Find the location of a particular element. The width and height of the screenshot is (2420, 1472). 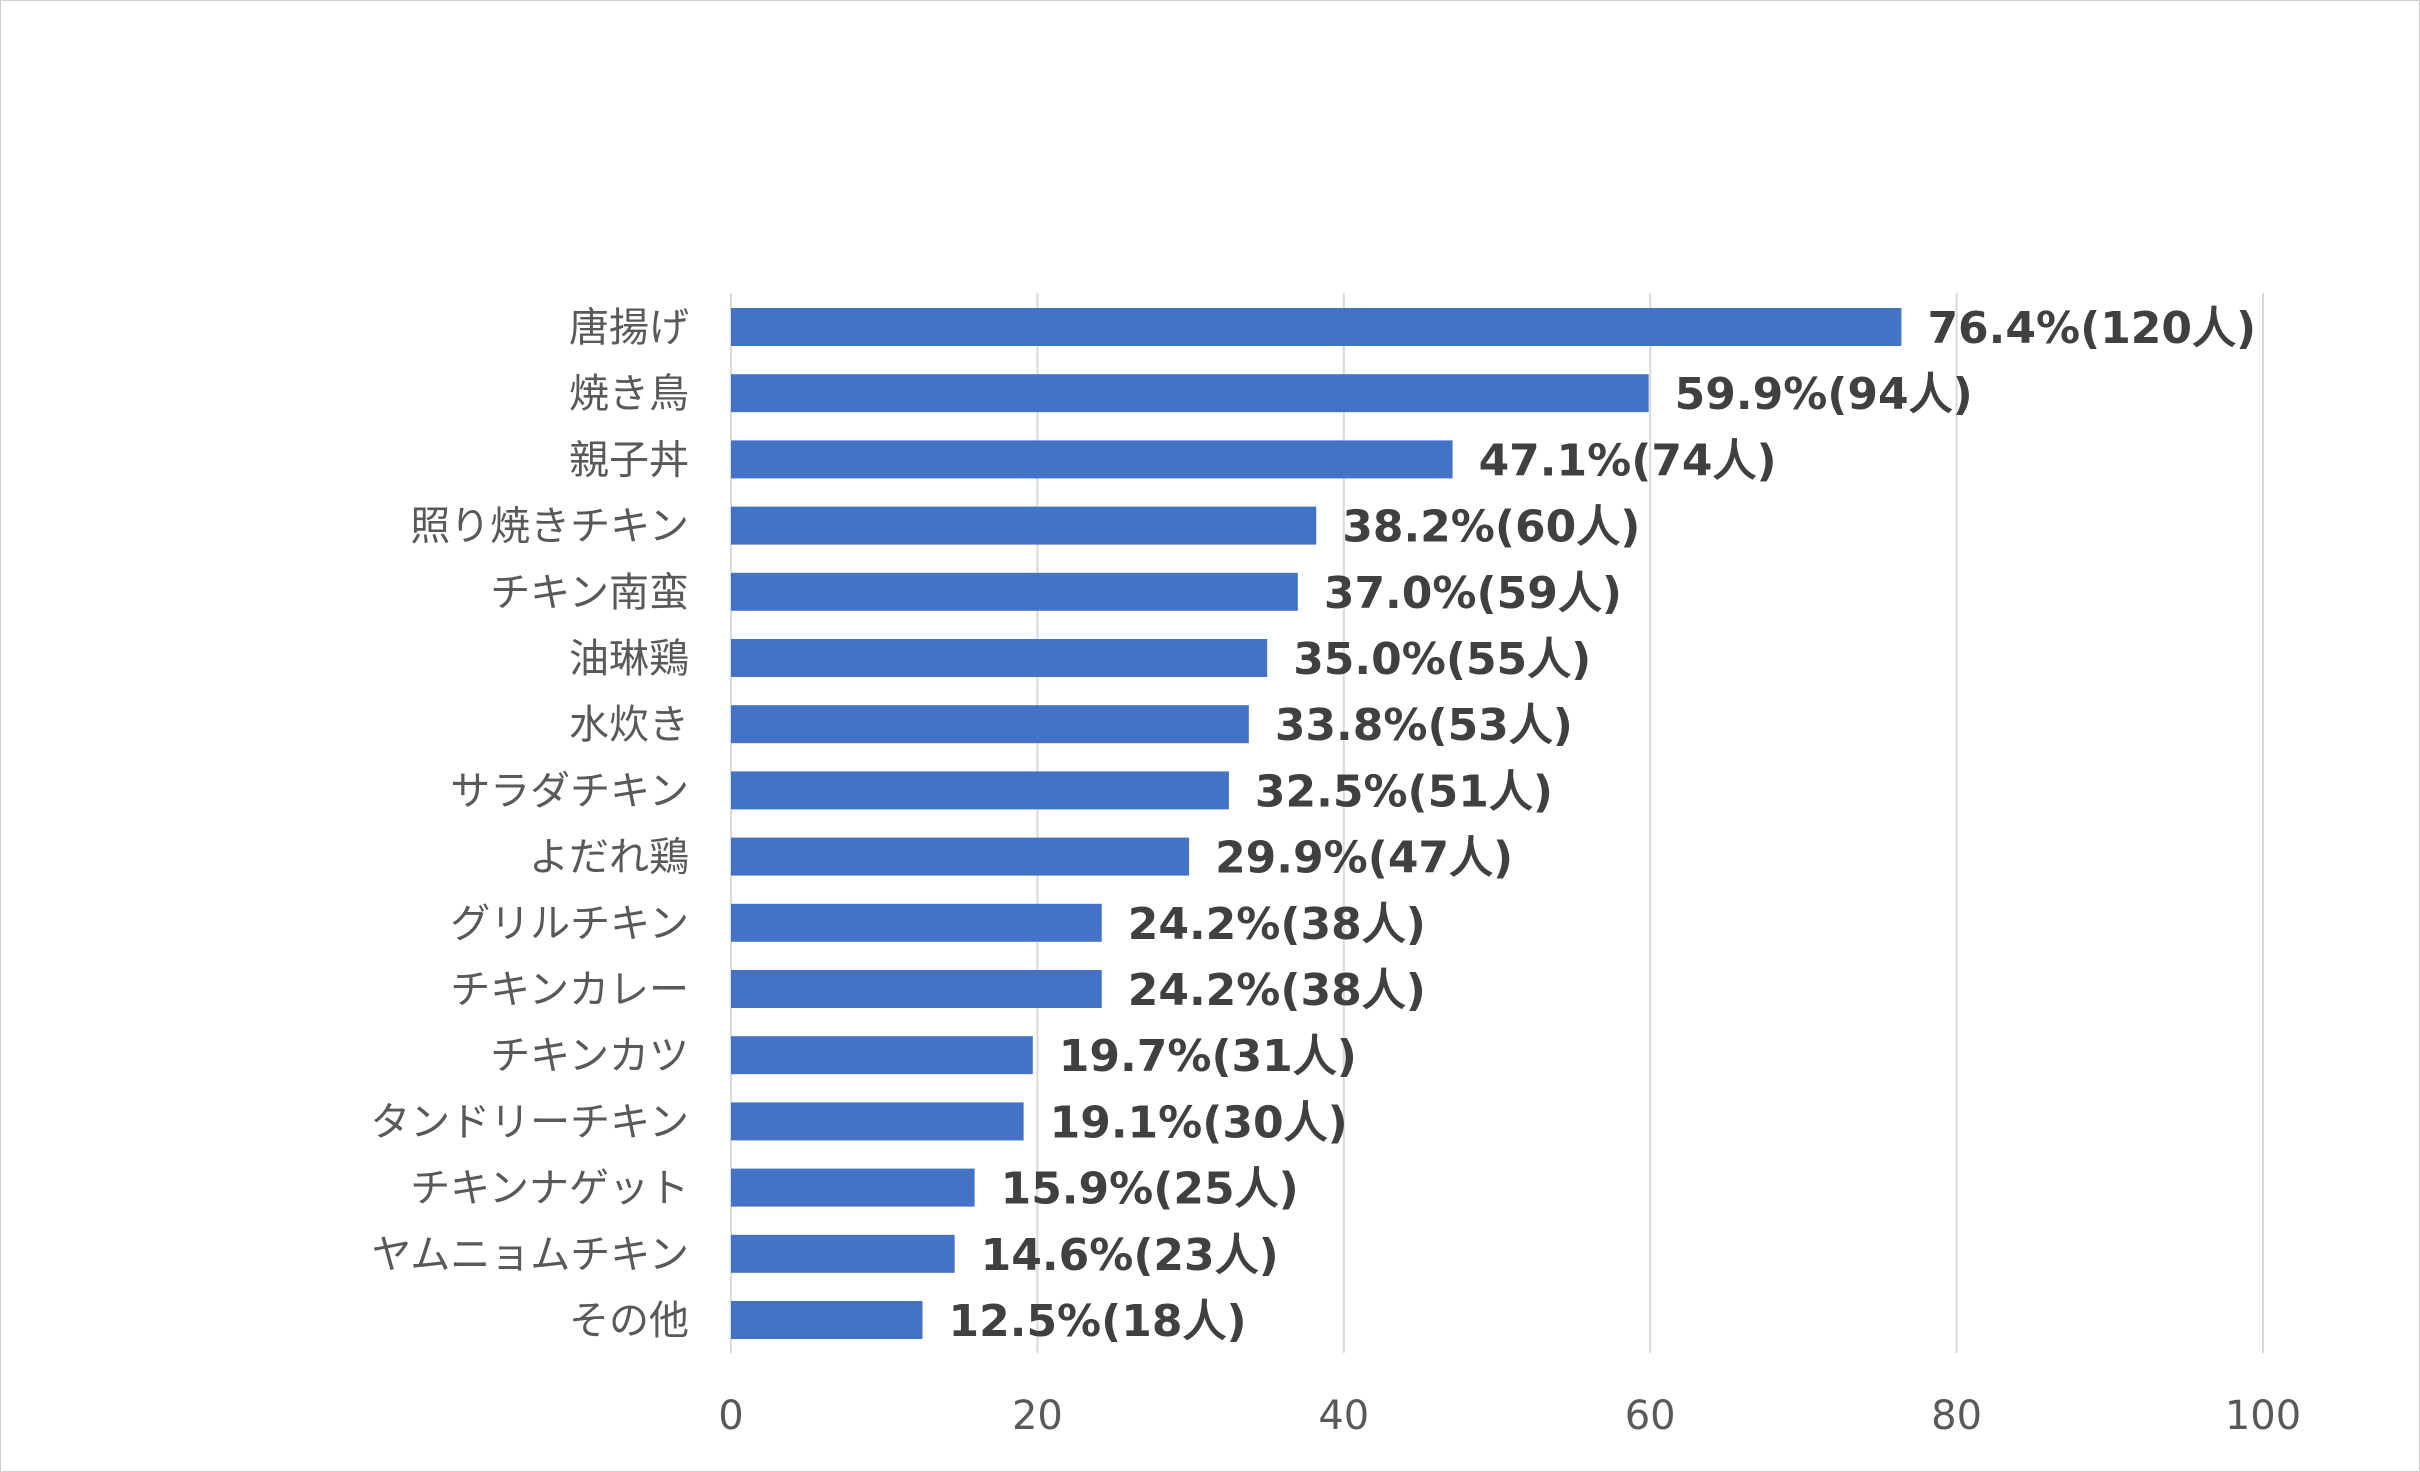

data-label: 47.1%(74人) is located at coordinates (1628, 460).